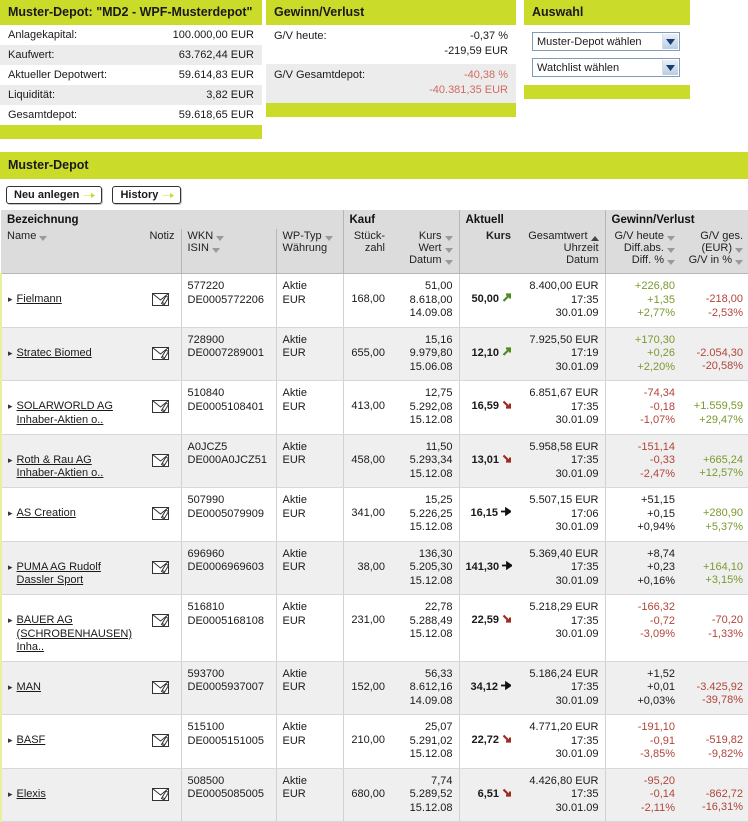  What do you see at coordinates (70, 688) in the screenshot?
I see `cell-name: ▸ MAN` at bounding box center [70, 688].